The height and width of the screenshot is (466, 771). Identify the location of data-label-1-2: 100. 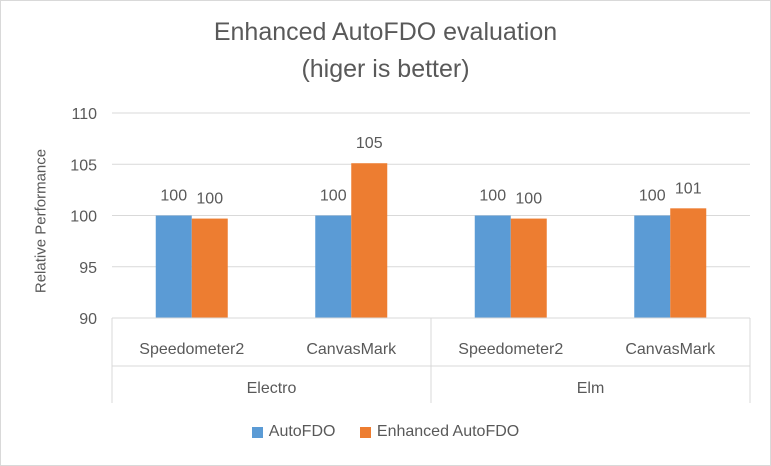
(528, 199).